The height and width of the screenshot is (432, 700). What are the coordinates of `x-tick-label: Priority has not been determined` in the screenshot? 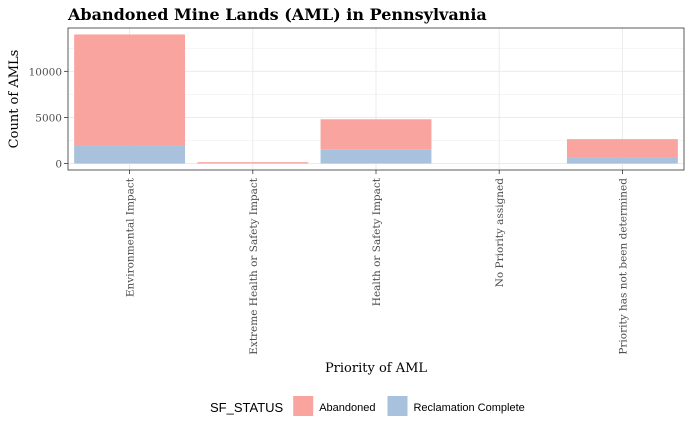 It's located at (623, 266).